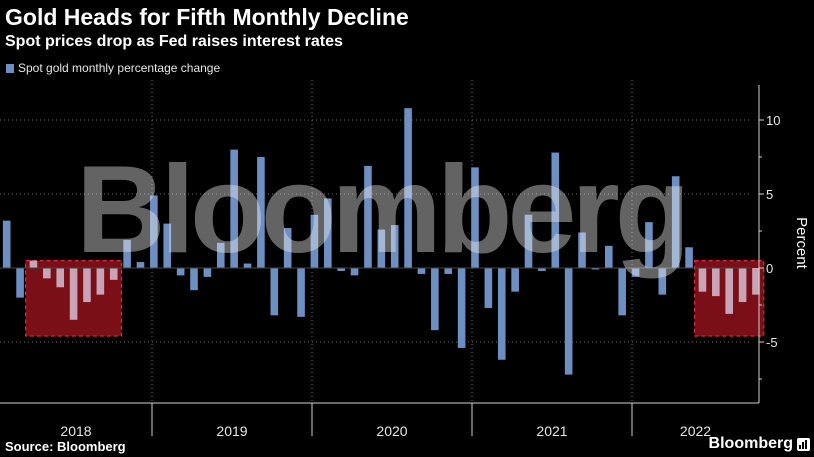 The width and height of the screenshot is (814, 457). Describe the element at coordinates (75, 431) in the screenshot. I see `x-tick-label: 2018` at that location.